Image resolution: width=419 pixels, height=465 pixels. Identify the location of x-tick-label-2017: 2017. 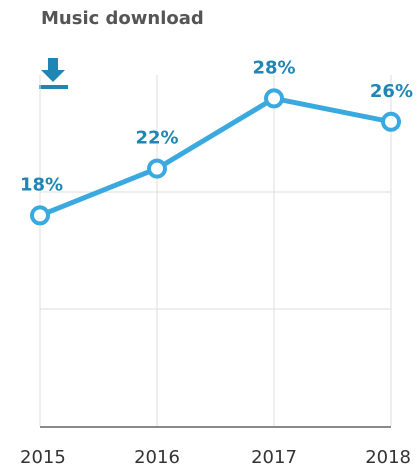
(274, 456).